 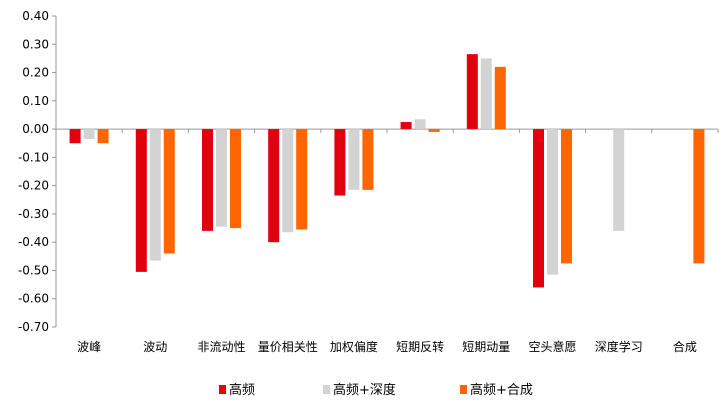 What do you see at coordinates (155, 347) in the screenshot?
I see `x-category-label: 波动` at bounding box center [155, 347].